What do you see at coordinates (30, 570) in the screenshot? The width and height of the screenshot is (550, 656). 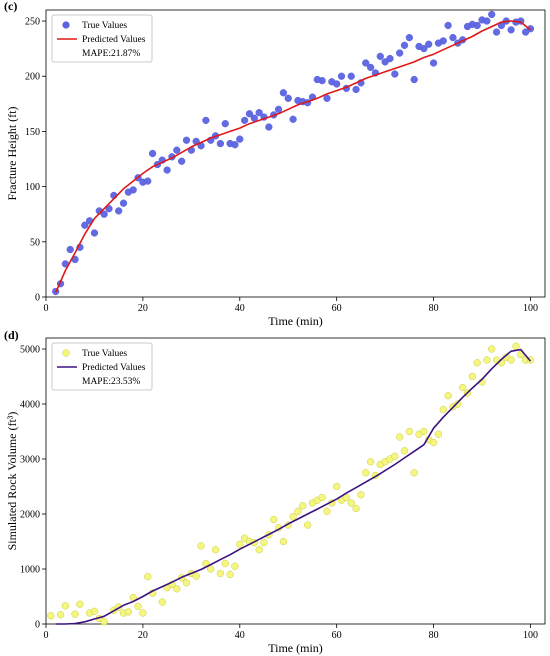 I see `y-tick-label: 1000` at bounding box center [30, 570].